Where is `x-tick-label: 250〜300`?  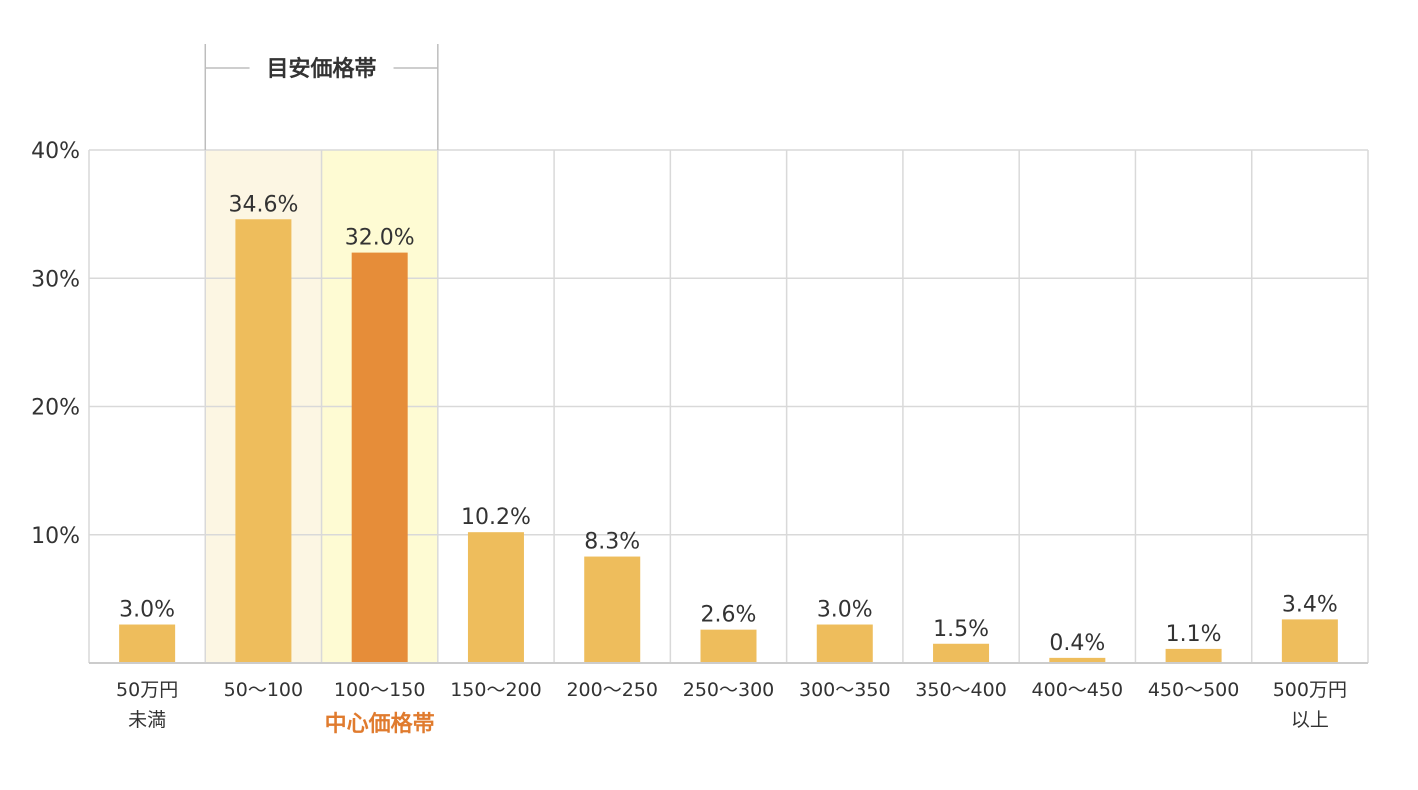 x-tick-label: 250〜300 is located at coordinates (729, 690).